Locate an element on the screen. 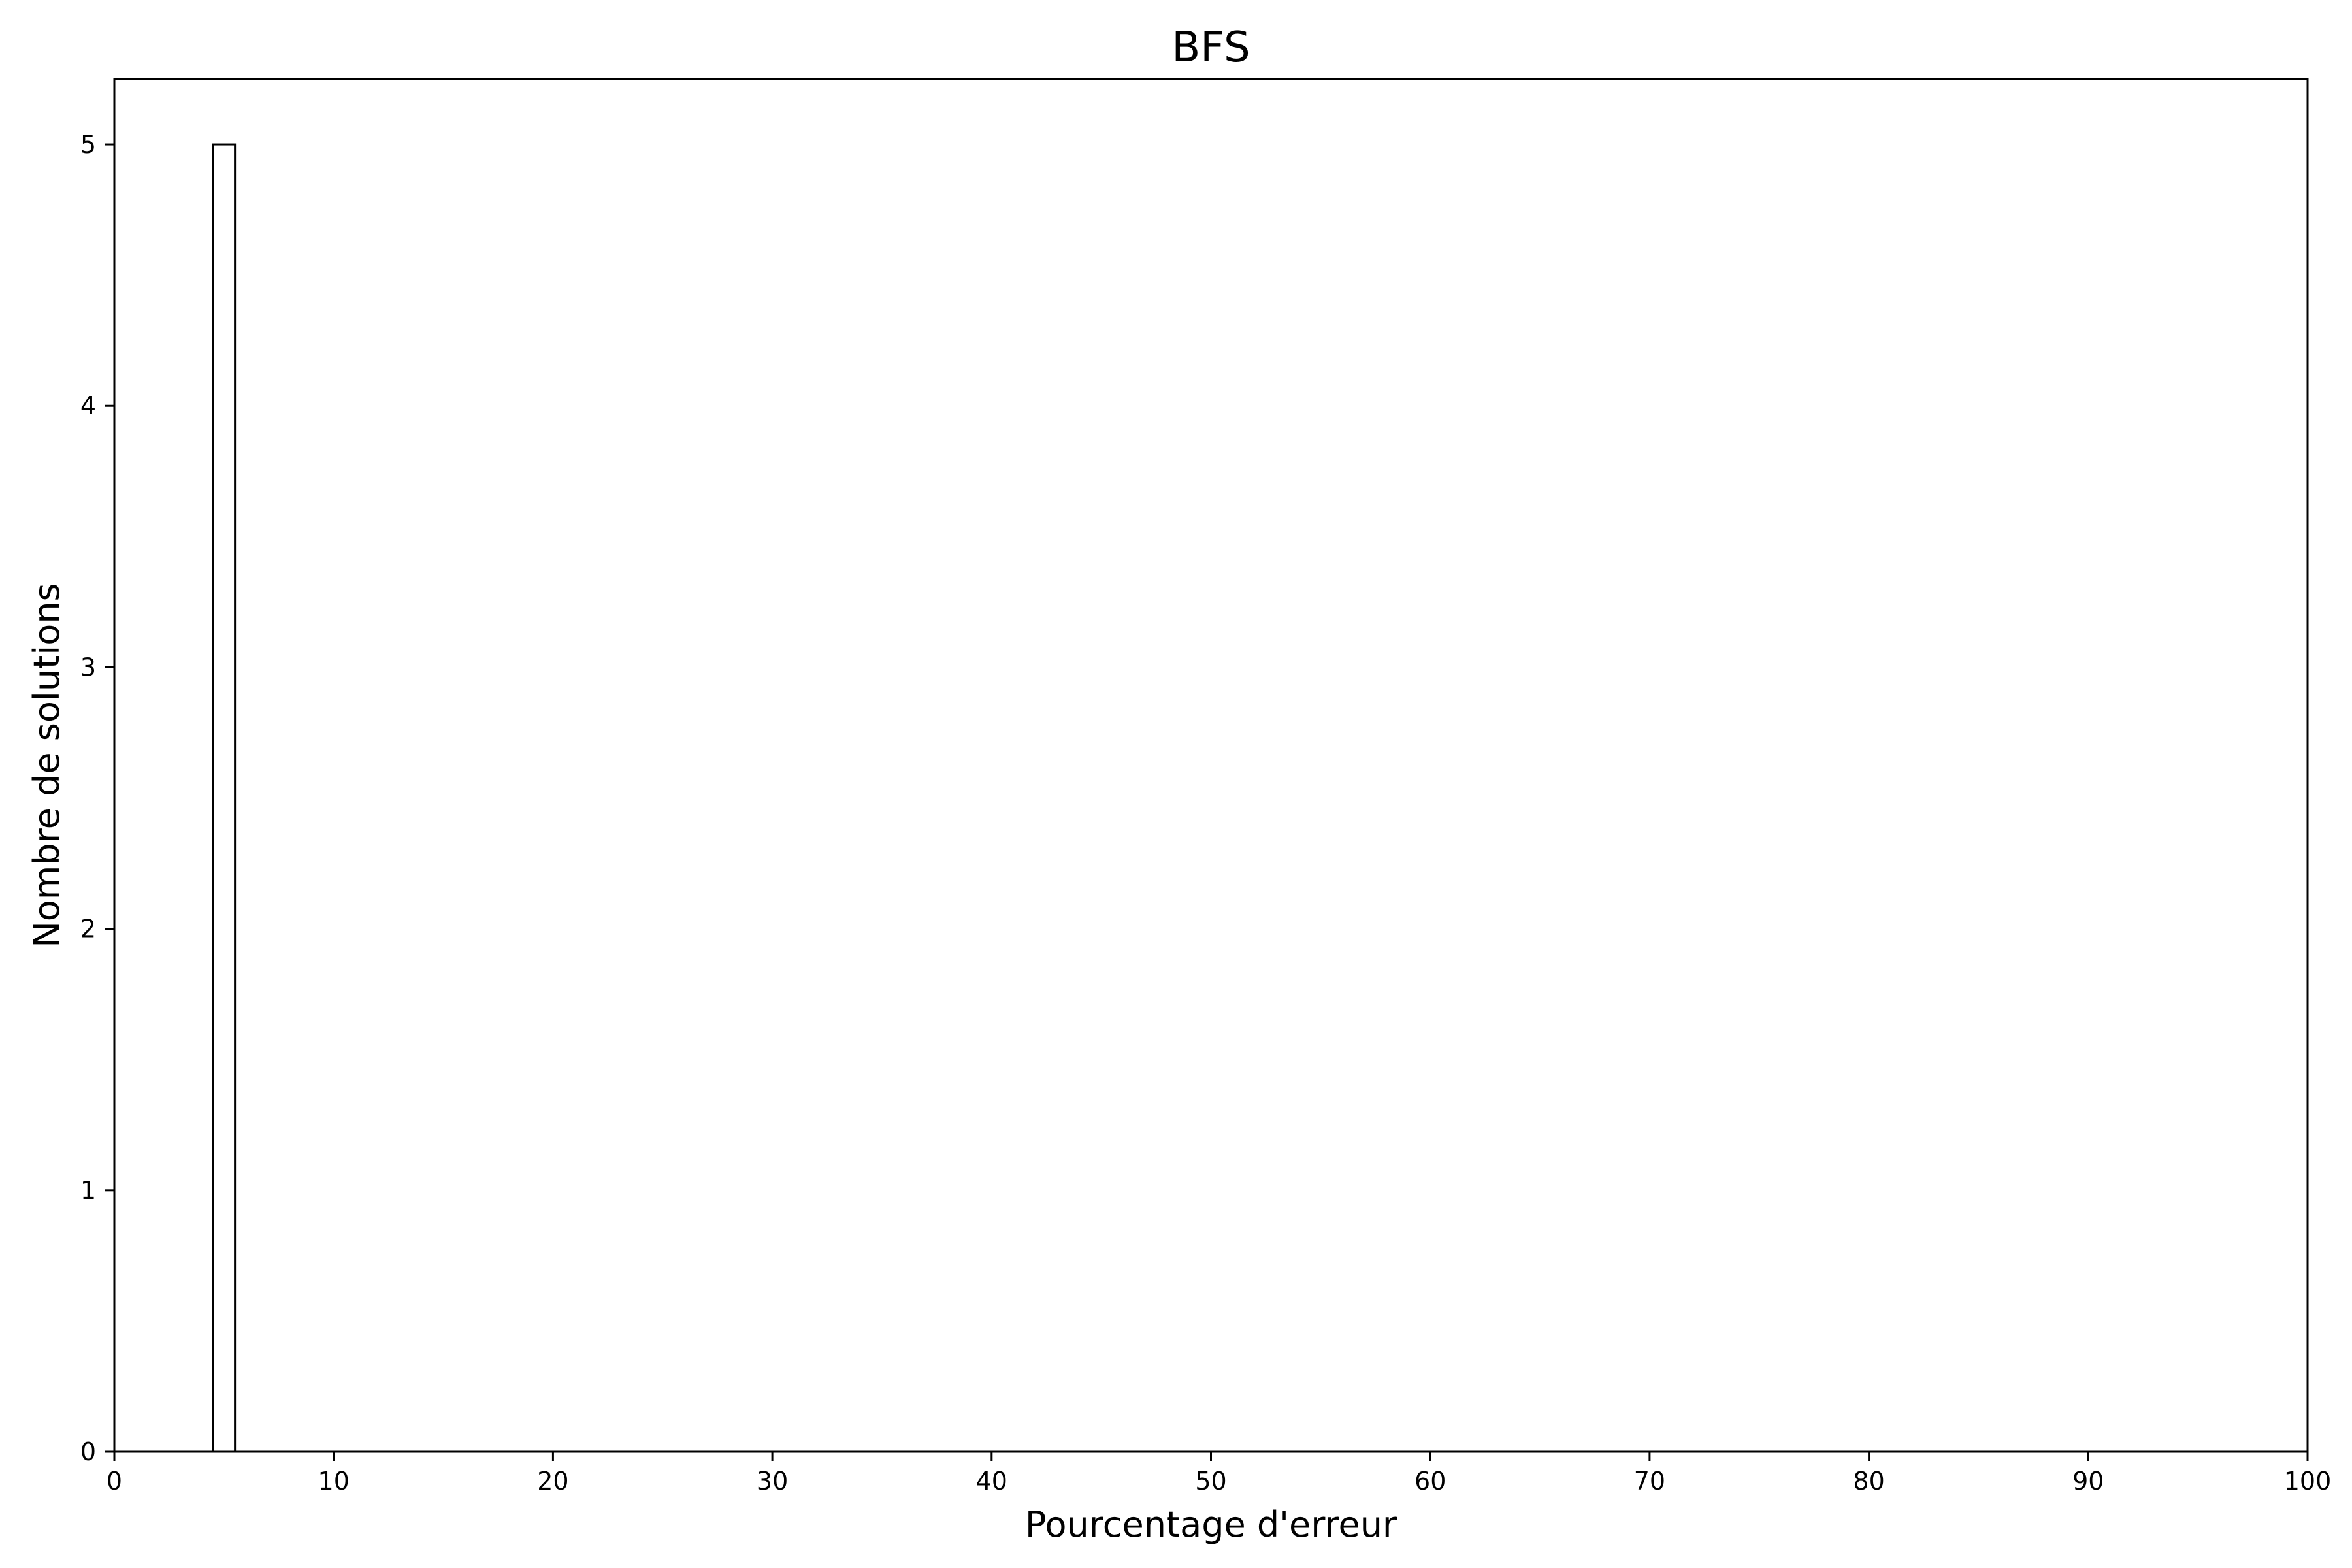 Image resolution: width=2352 pixels, height=1568 pixels. x-tick-label: 50 is located at coordinates (1210, 1481).